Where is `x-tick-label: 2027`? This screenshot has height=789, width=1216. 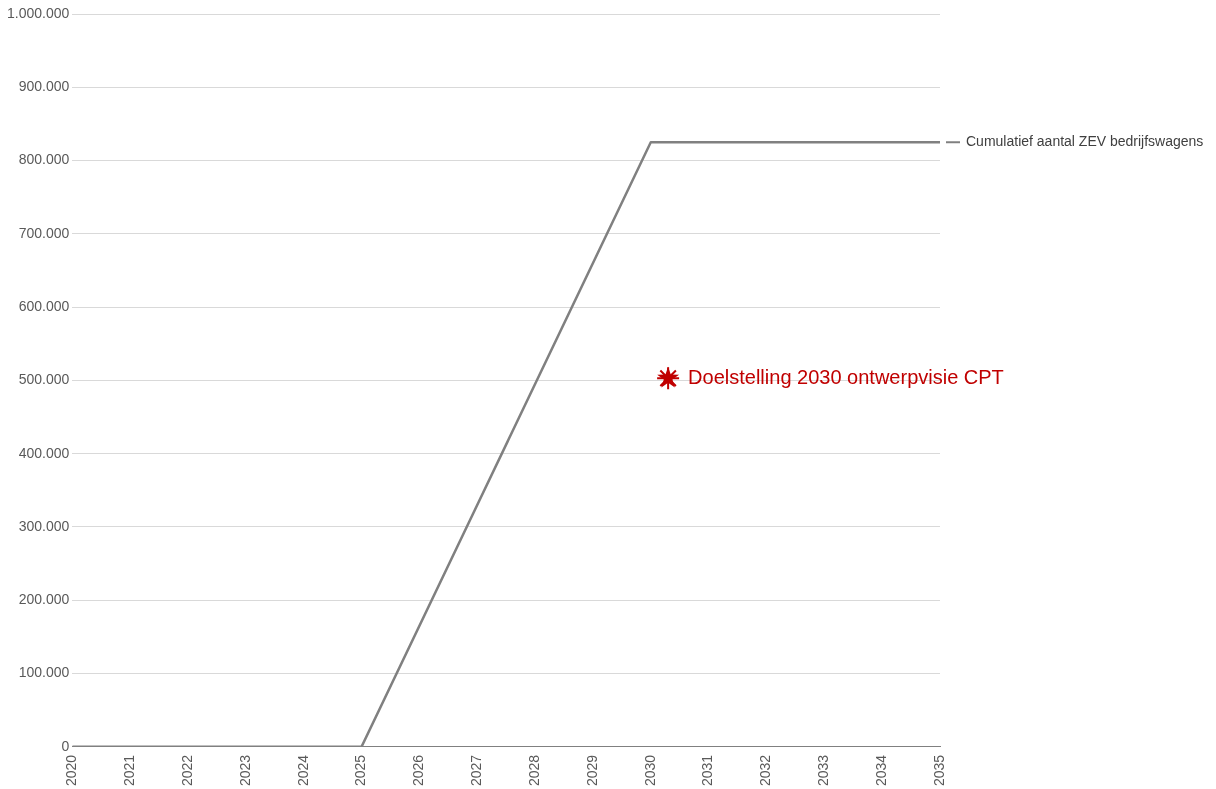
x-tick-label: 2027 is located at coordinates (476, 770).